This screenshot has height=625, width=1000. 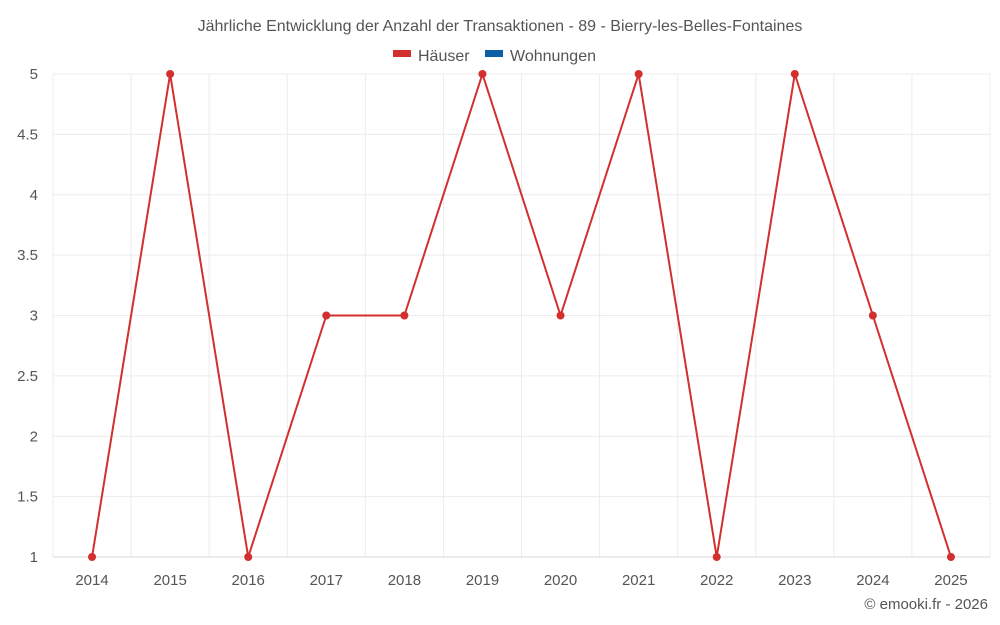 I want to click on credit-text: © emooki.fr - 2026, so click(x=926, y=604).